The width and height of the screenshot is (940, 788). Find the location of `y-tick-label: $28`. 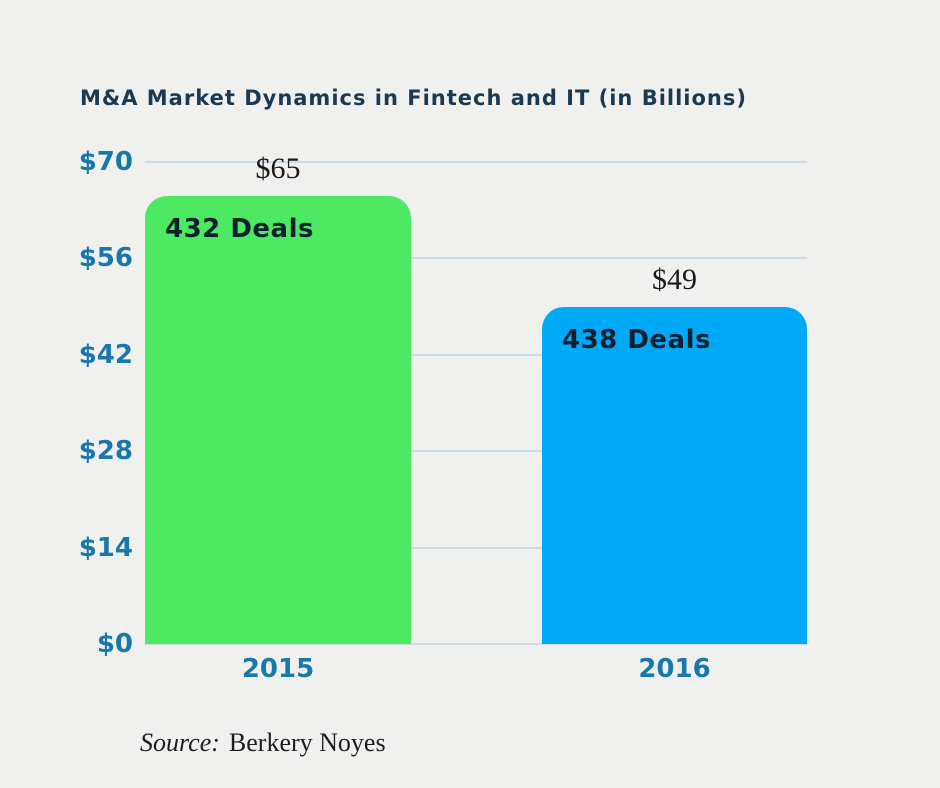

y-tick-label: $28 is located at coordinates (105, 451).